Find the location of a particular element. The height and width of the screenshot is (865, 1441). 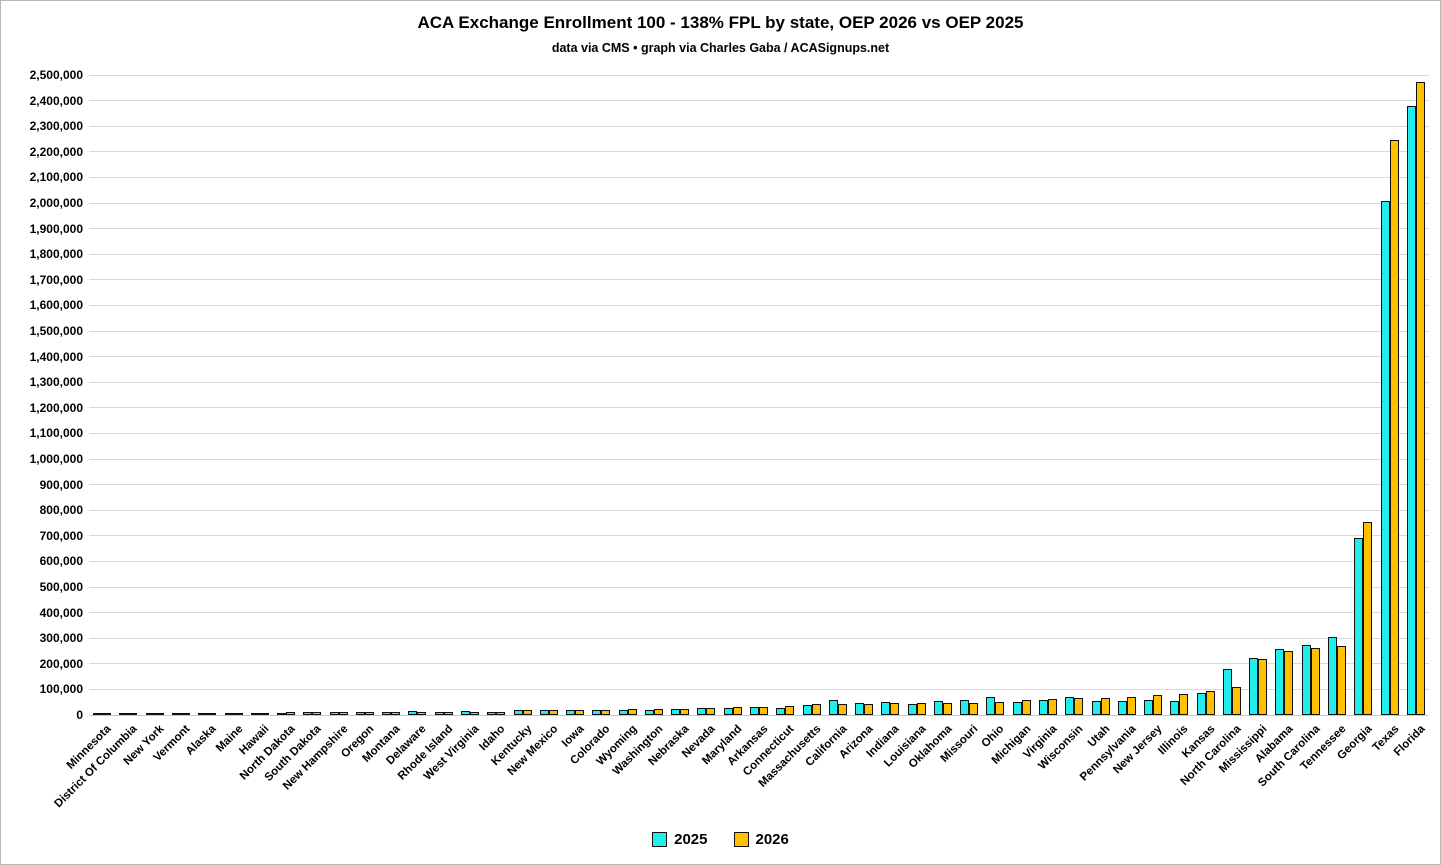

bar-tennessee-2025 is located at coordinates (1333, 676).